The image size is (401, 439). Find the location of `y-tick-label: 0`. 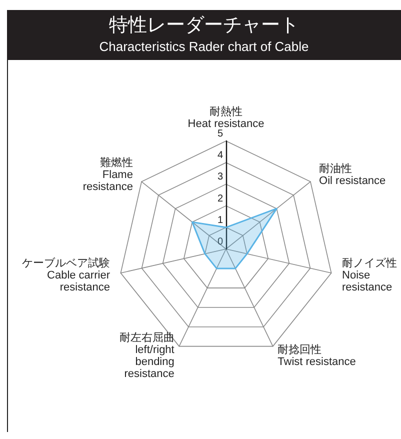

y-tick-label: 0 is located at coordinates (220, 242).